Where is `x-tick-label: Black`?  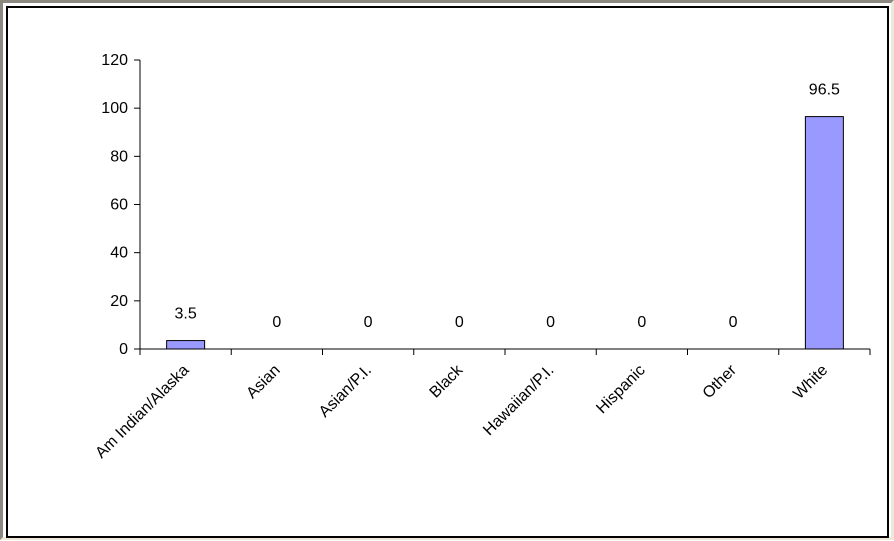
x-tick-label: Black is located at coordinates (447, 381).